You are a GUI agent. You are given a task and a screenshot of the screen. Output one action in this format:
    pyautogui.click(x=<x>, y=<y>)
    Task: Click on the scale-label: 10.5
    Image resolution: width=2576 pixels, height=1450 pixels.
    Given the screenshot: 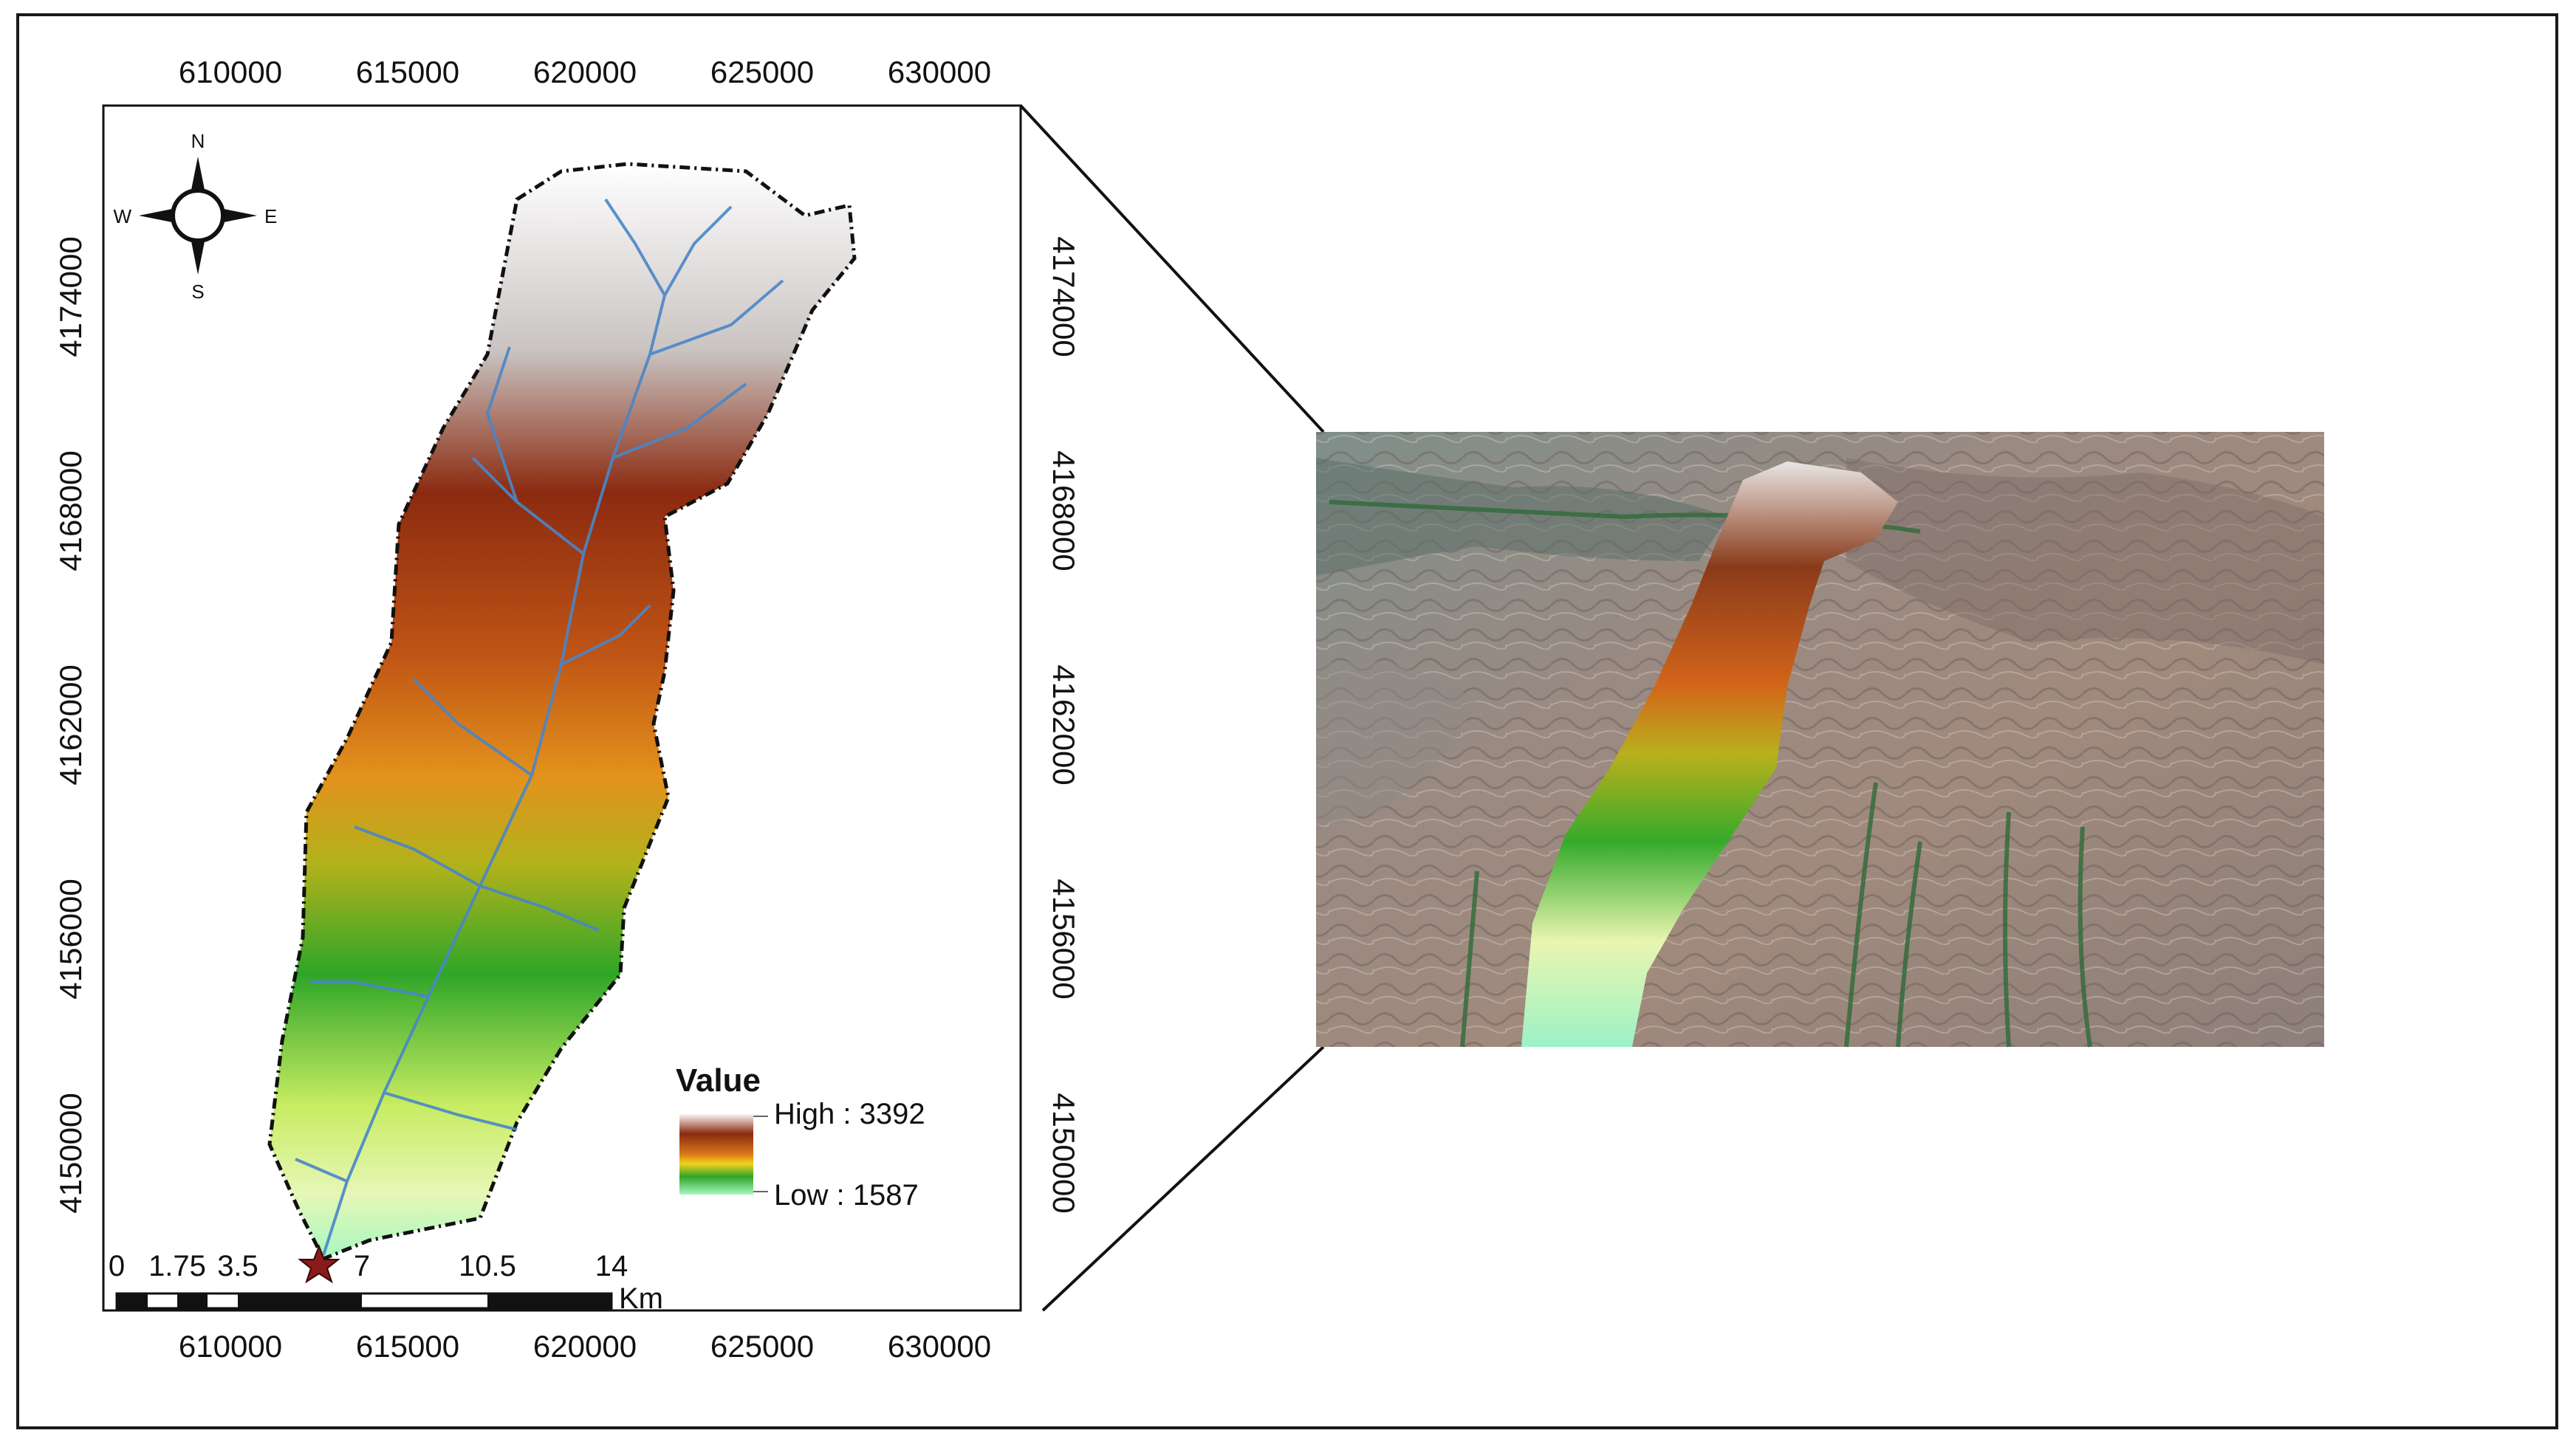 What is the action you would take?
    pyautogui.click(x=487, y=1266)
    